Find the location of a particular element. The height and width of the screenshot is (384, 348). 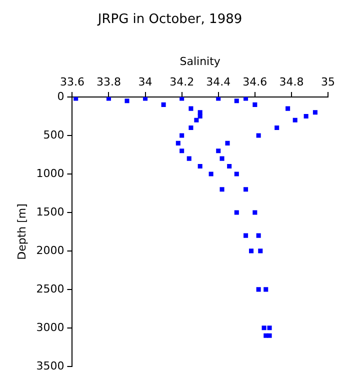

y-tick-label: 0 is located at coordinates (60, 96).